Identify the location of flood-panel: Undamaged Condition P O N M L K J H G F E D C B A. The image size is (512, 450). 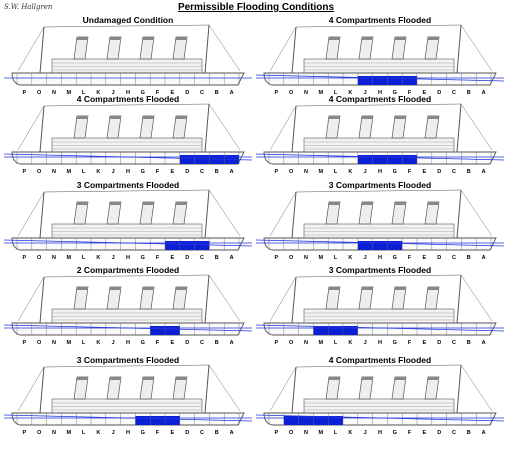
(128, 57).